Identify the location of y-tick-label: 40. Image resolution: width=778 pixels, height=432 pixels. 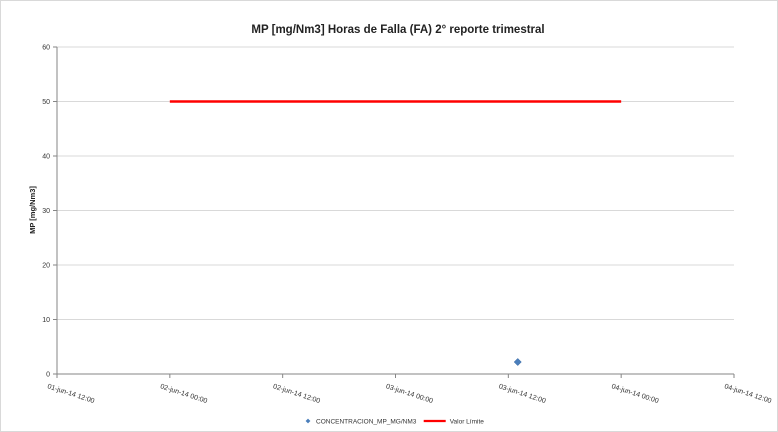
(46, 157).